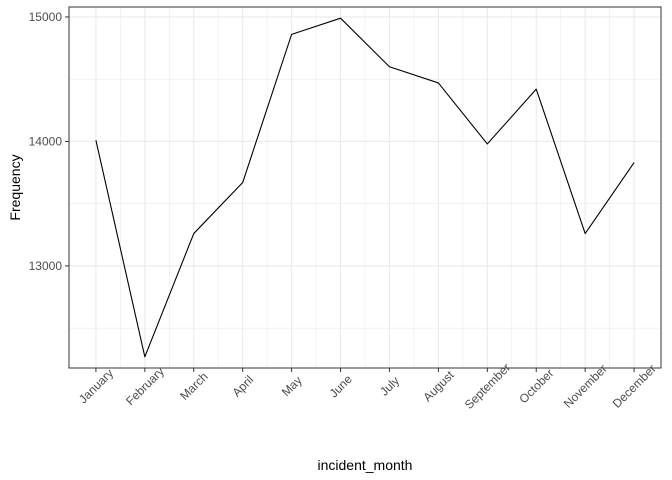 The height and width of the screenshot is (480, 672). What do you see at coordinates (46, 266) in the screenshot?
I see `y-tick-label: 13000` at bounding box center [46, 266].